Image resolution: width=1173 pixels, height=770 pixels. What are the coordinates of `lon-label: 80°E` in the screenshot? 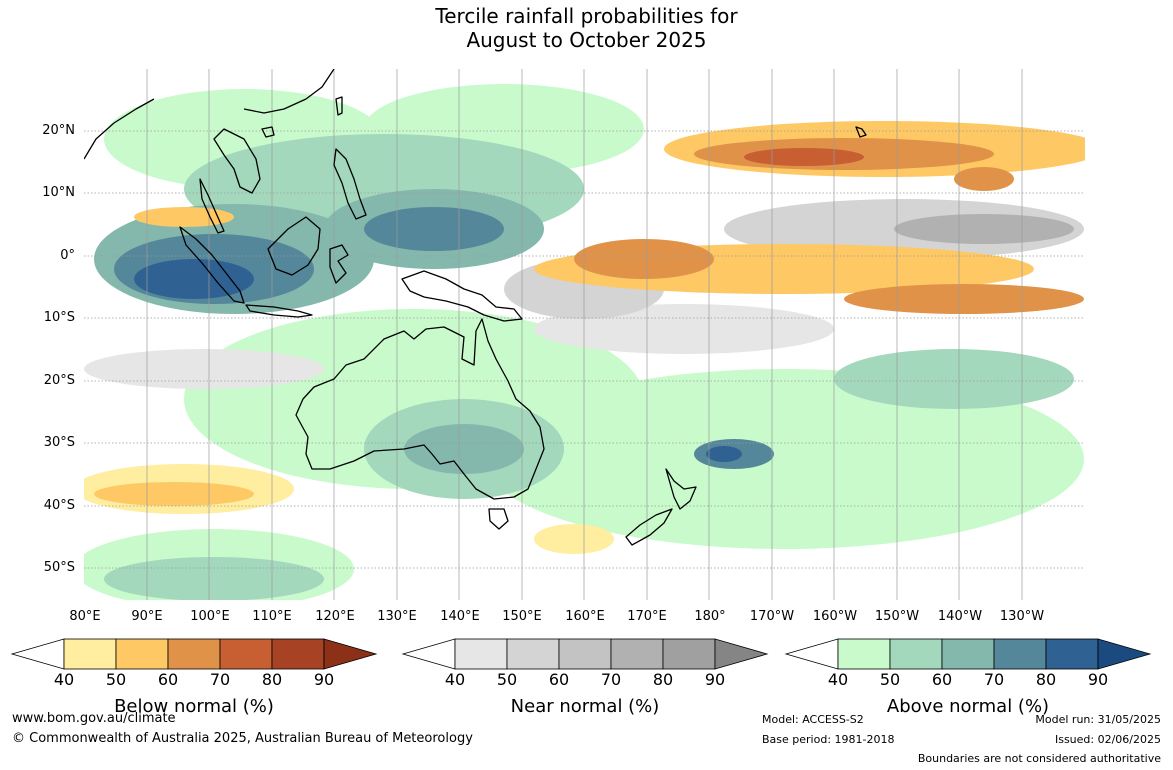 It's located at (85, 616).